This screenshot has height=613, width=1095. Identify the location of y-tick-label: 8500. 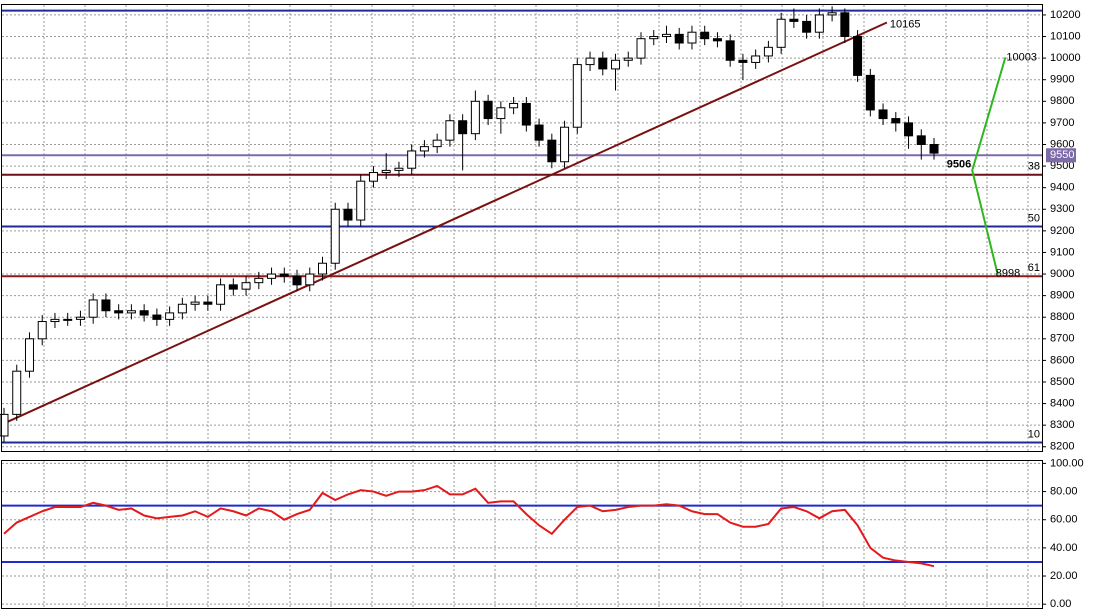
(1062, 382).